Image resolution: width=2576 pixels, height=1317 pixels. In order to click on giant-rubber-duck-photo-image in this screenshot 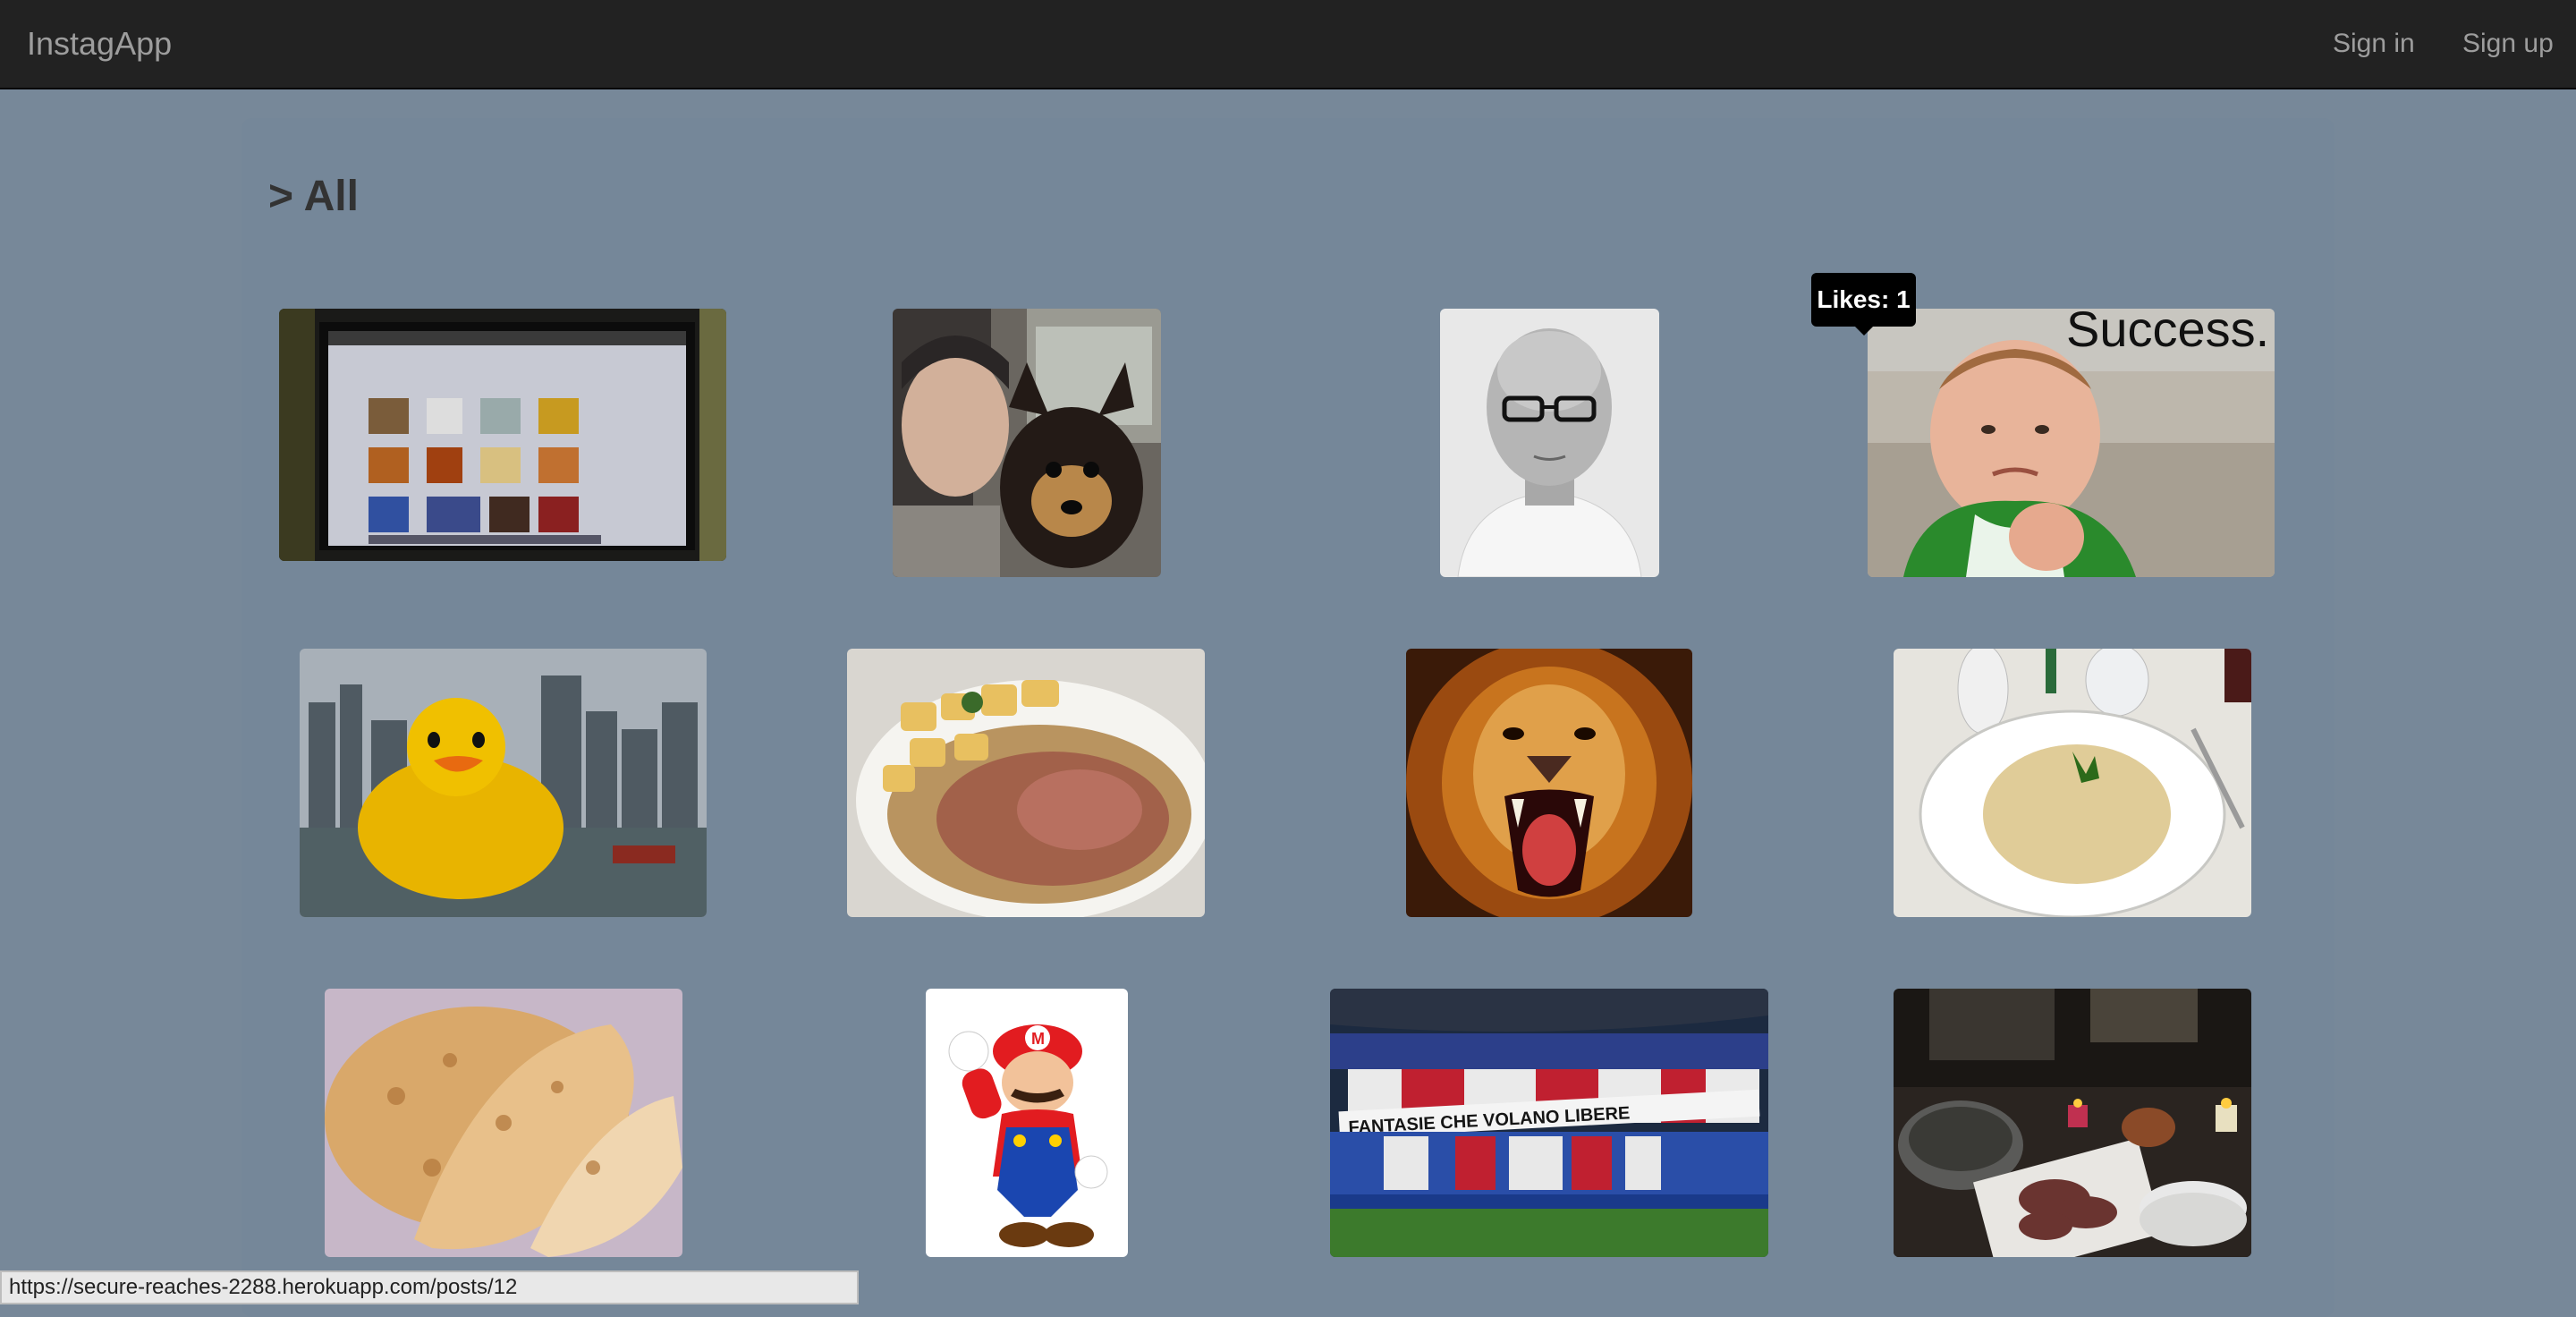, I will do `click(503, 783)`.